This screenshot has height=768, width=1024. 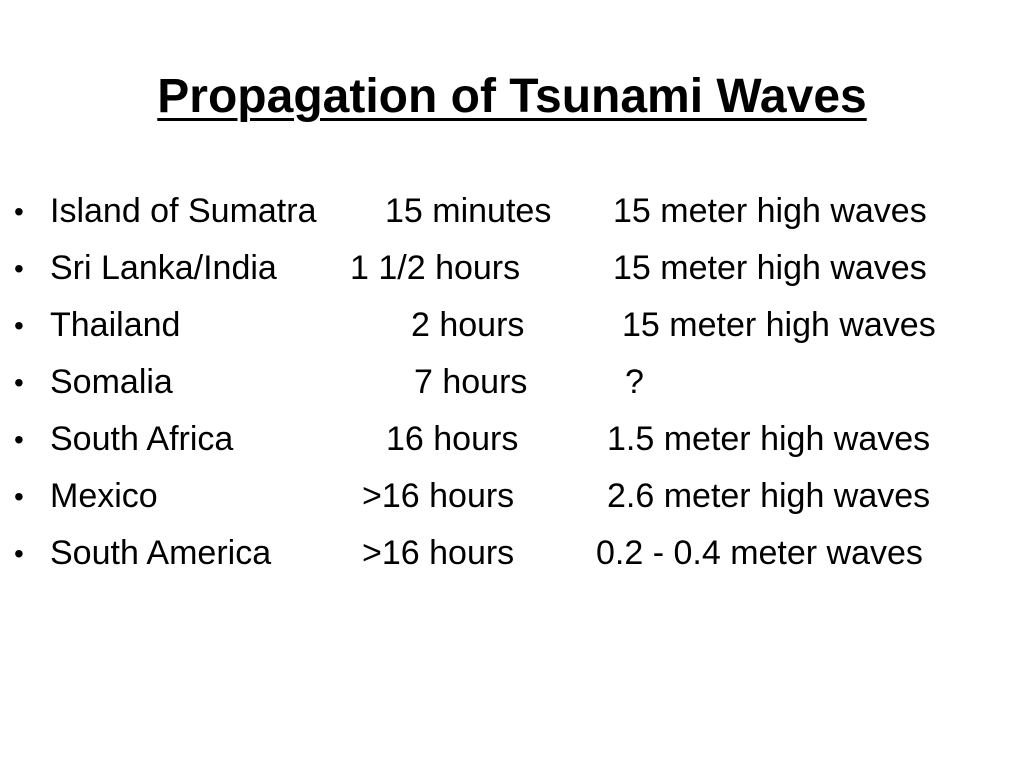 I want to click on place-label: Island of Sumatra, so click(x=183, y=211).